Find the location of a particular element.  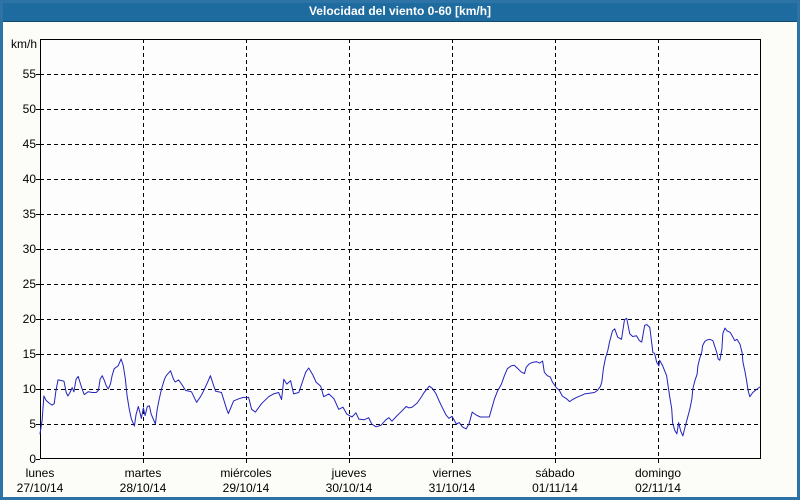

x-axis-day-label: domingo 02/11/14 is located at coordinates (658, 481).